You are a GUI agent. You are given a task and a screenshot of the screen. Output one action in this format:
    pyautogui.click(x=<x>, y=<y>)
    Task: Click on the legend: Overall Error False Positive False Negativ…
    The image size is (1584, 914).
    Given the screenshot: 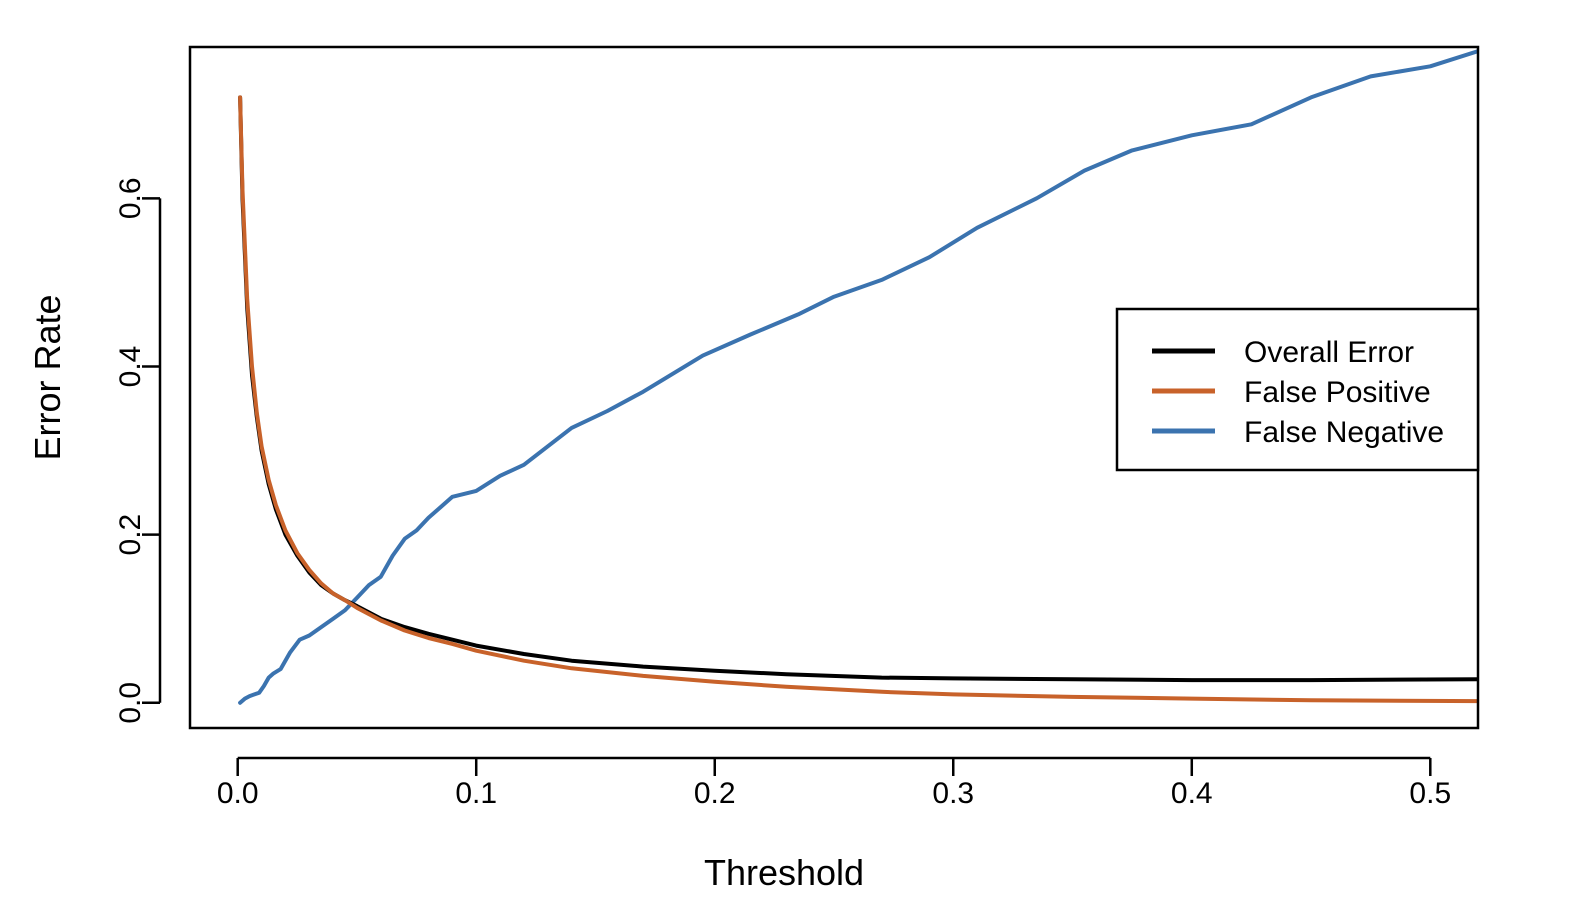 What is the action you would take?
    pyautogui.click(x=1297, y=389)
    